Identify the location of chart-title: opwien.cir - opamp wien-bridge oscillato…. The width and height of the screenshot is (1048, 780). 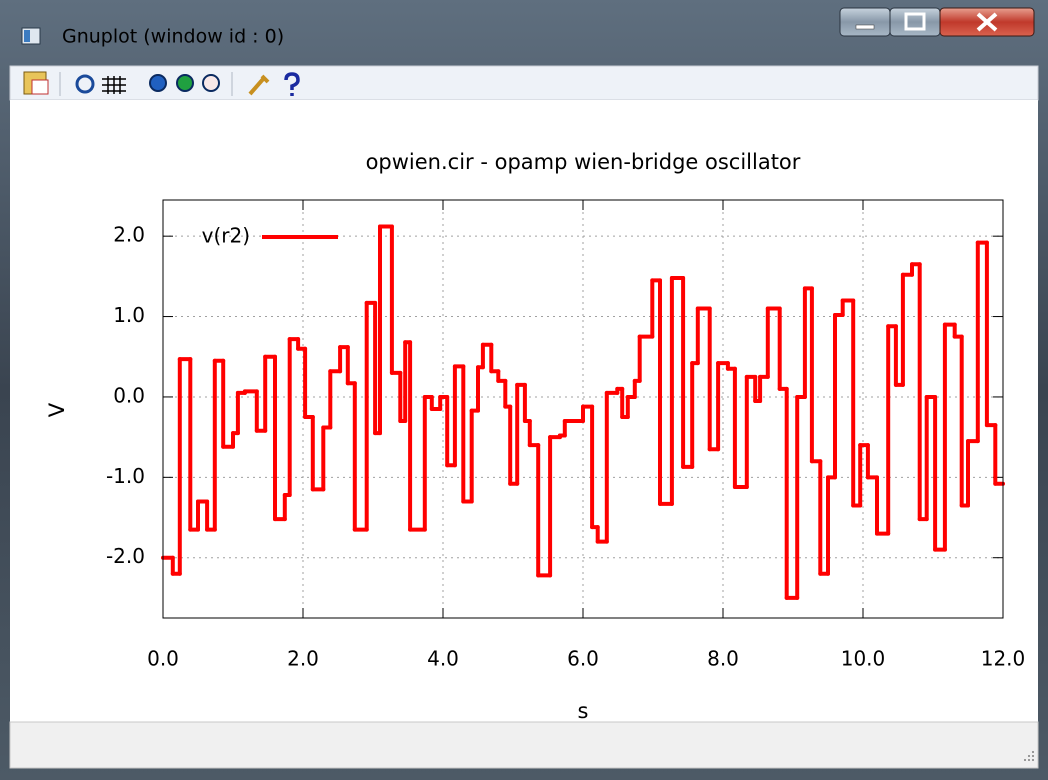
(583, 162).